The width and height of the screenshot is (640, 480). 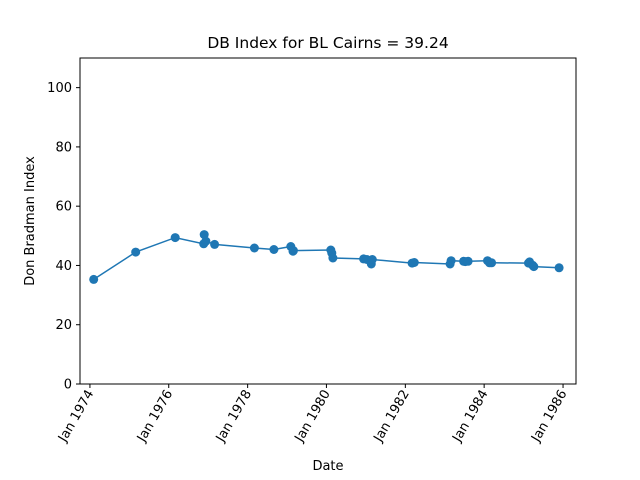 I want to click on y-tick-label: 100, so click(x=59, y=88).